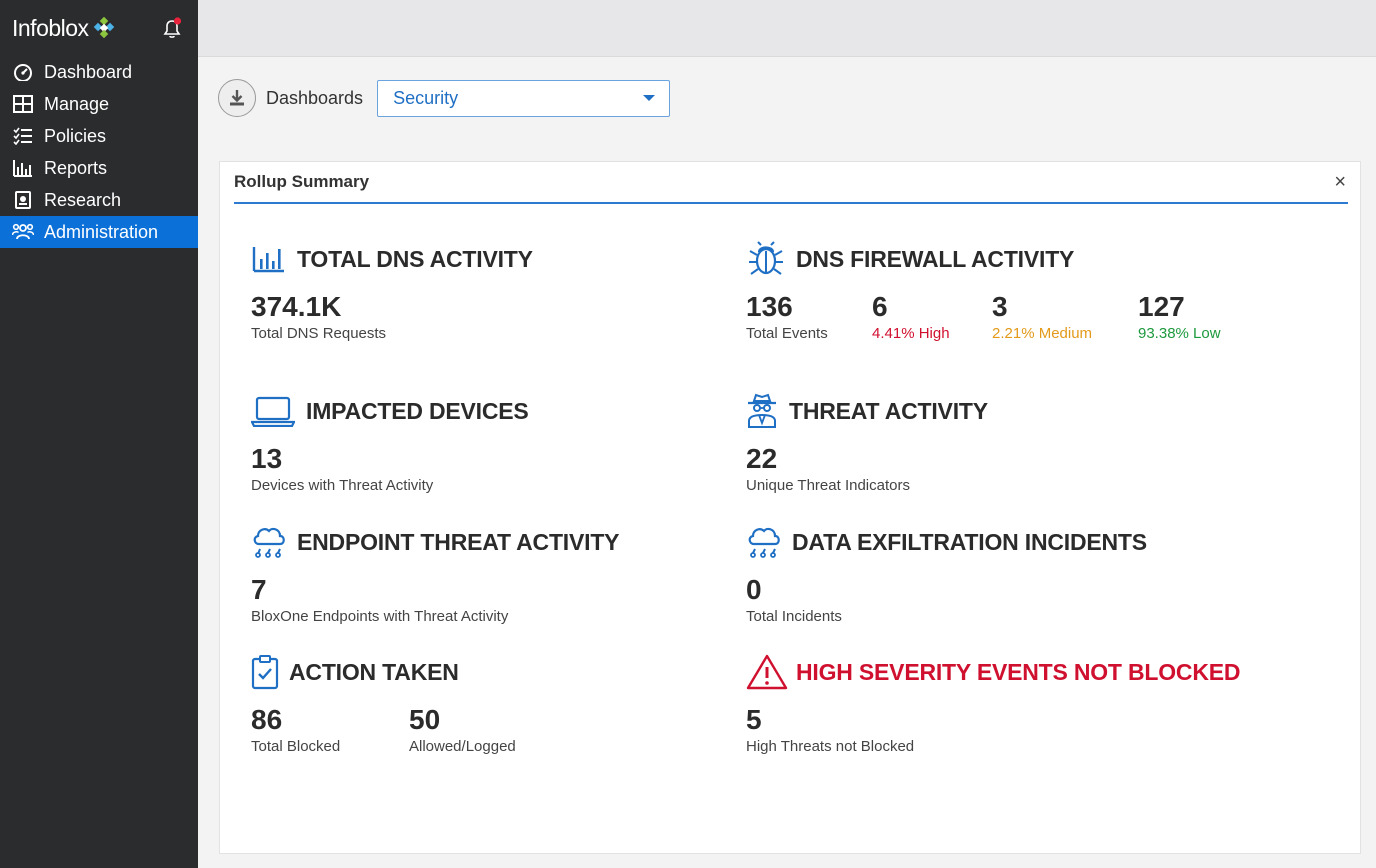 Image resolution: width=1376 pixels, height=868 pixels. What do you see at coordinates (787, 28) in the screenshot?
I see `top-bar` at bounding box center [787, 28].